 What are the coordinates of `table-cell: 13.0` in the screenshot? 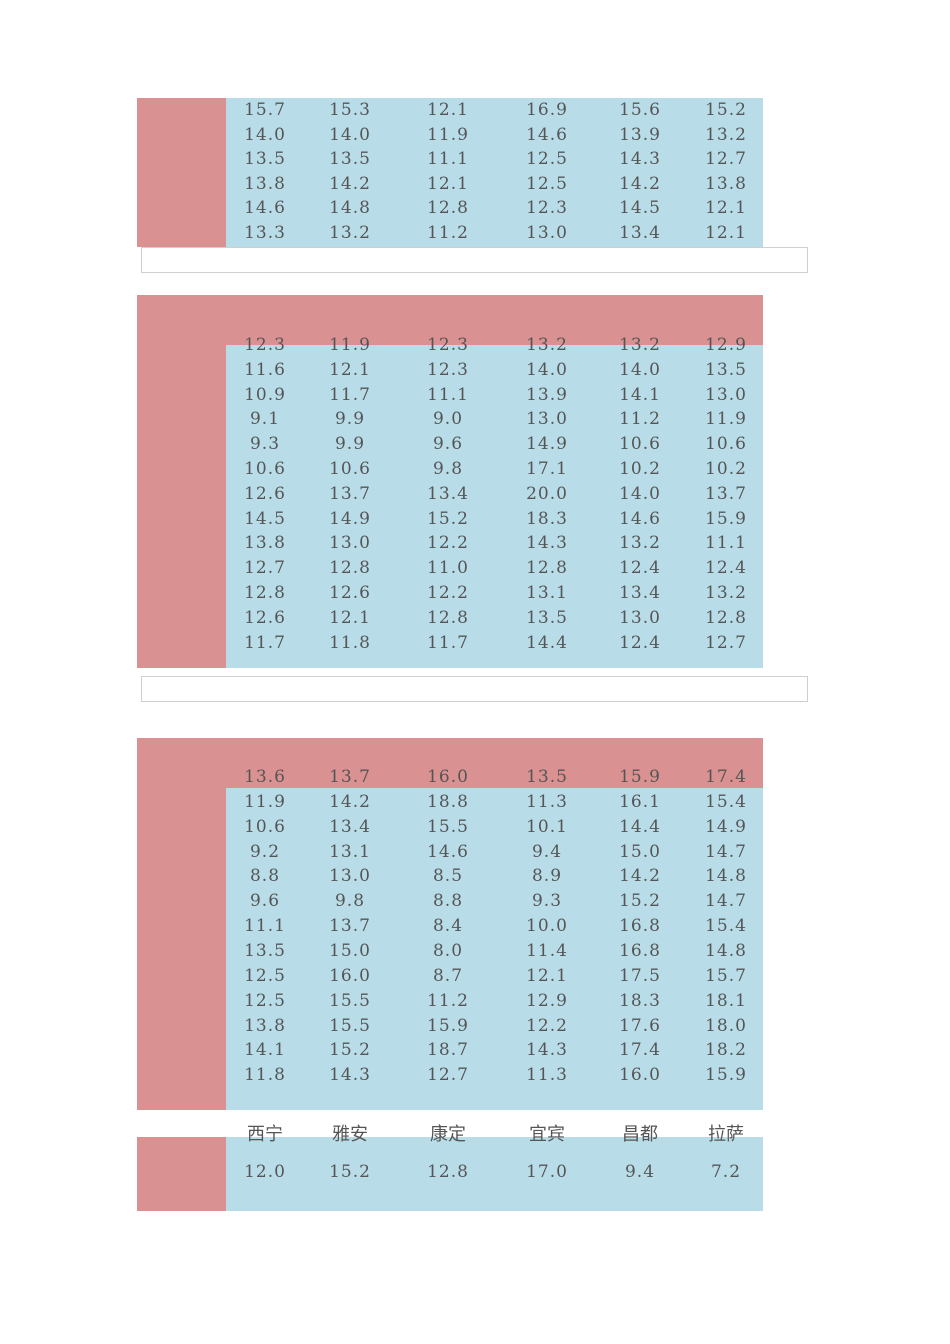 It's located at (547, 419).